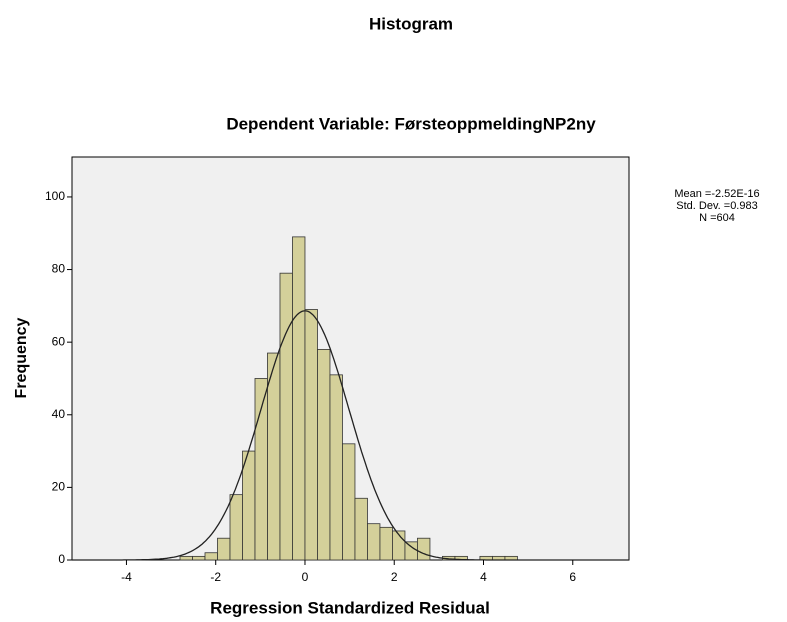 The image size is (787, 622). I want to click on stat-value: -2.52E-16, so click(735, 194).